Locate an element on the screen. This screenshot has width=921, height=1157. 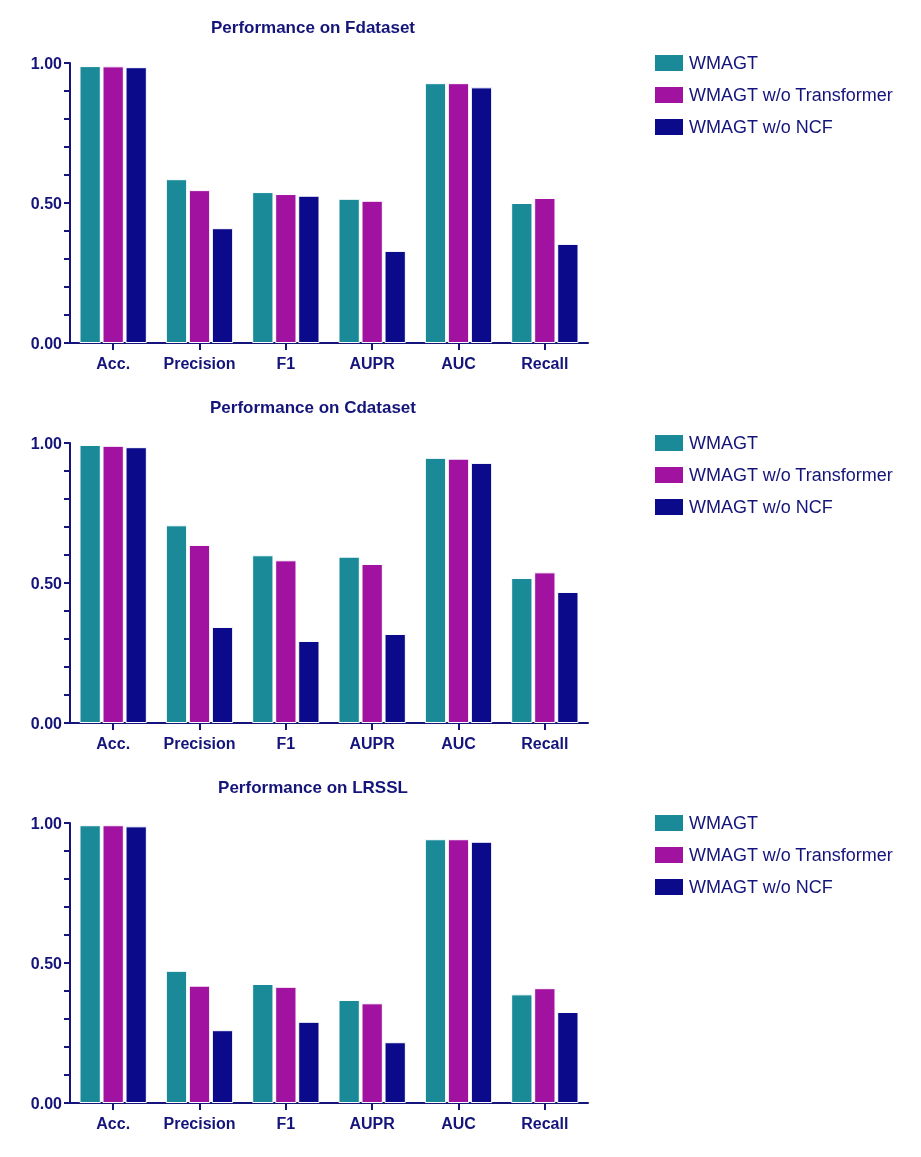
chart-title: Performance on Fdataset is located at coordinates (313, 27).